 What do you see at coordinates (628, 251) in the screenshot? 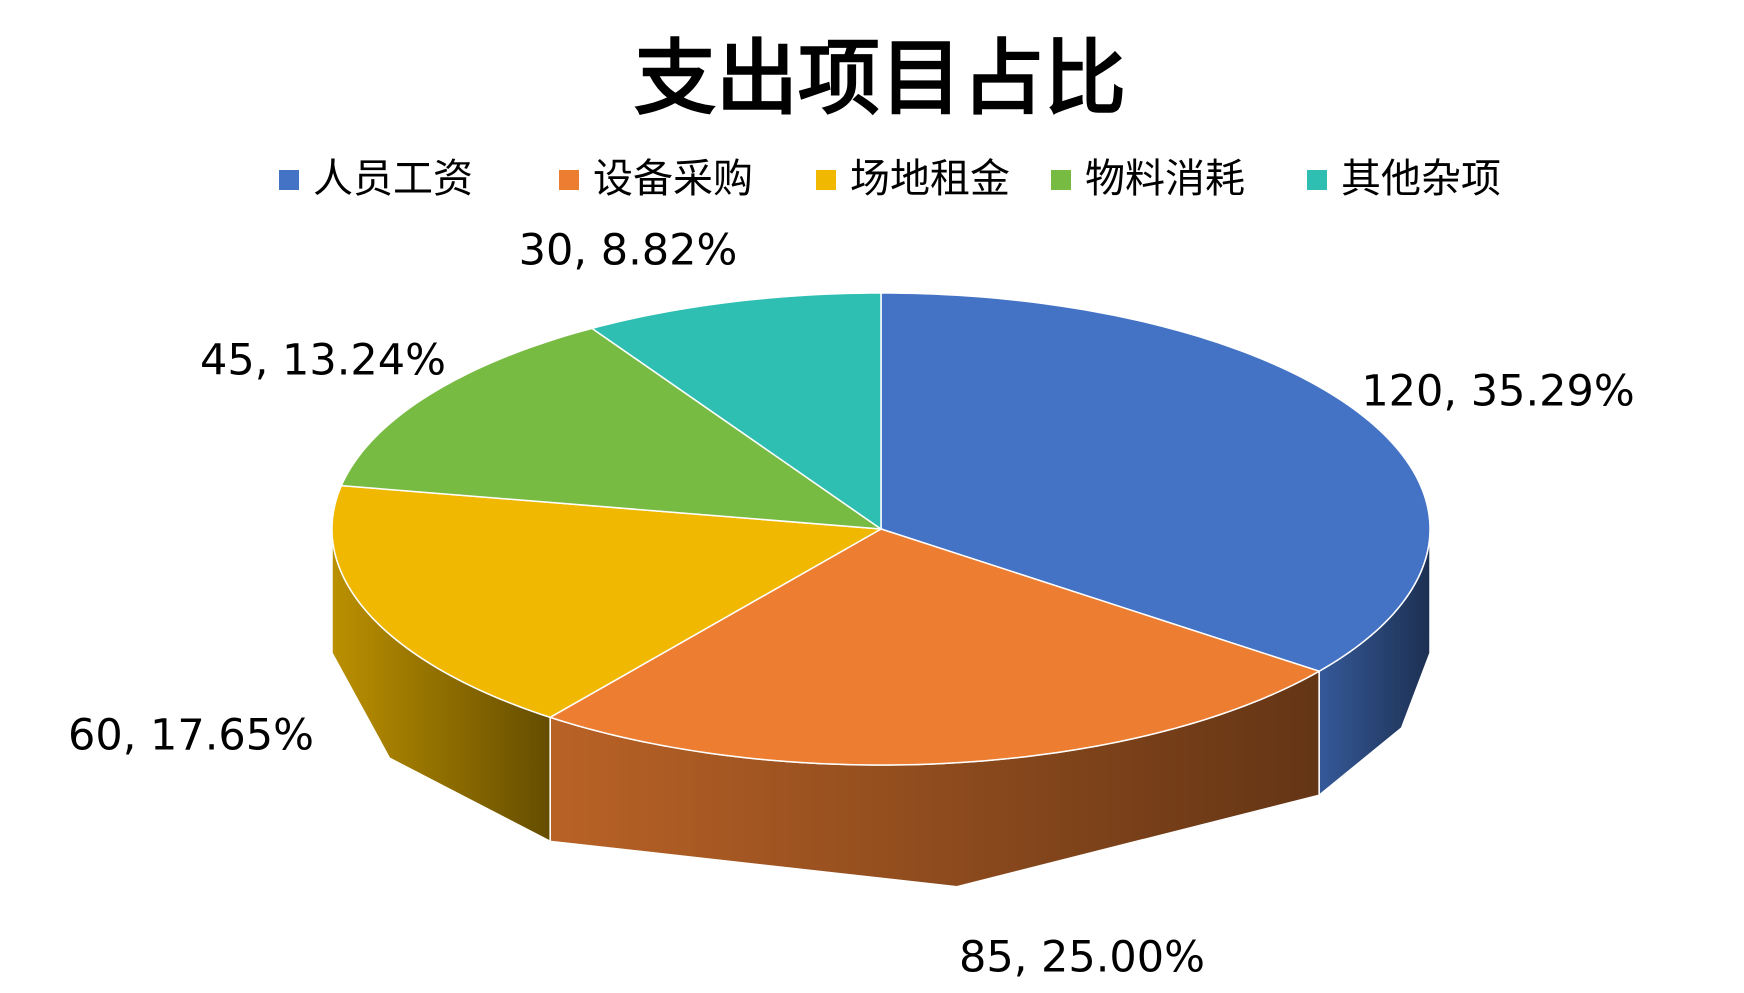
I see `data-label: 30, 8.82%` at bounding box center [628, 251].